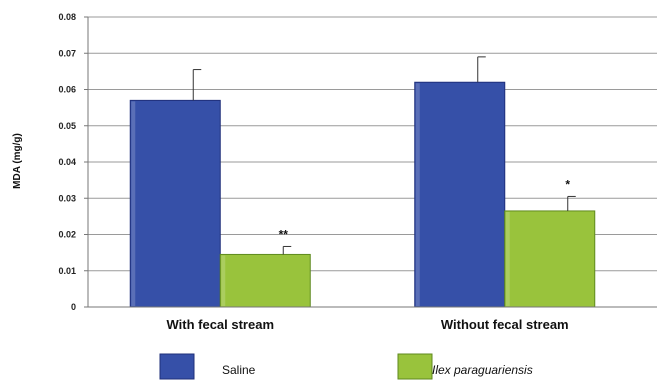  Describe the element at coordinates (567, 184) in the screenshot. I see `significance-marker: *` at that location.